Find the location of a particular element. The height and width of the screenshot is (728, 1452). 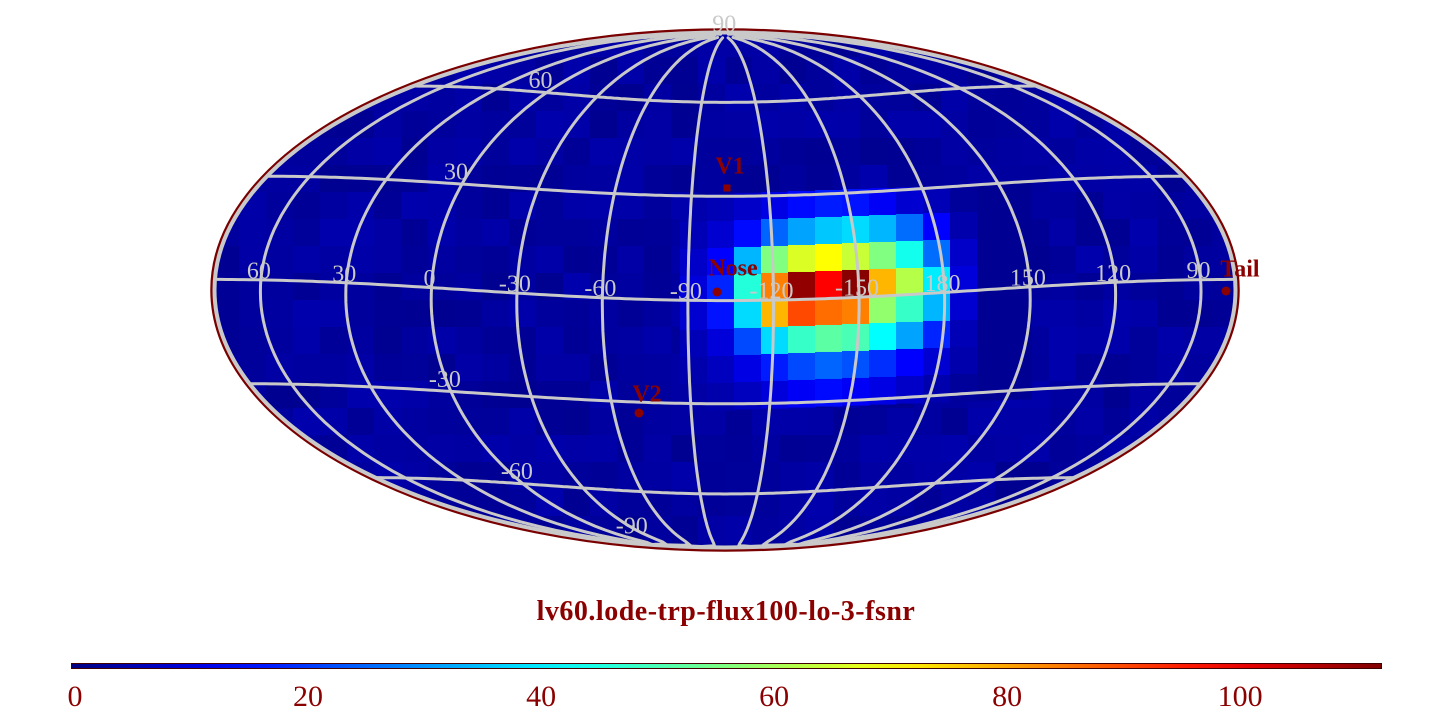

lon-label--120: -120 is located at coordinates (771, 292).